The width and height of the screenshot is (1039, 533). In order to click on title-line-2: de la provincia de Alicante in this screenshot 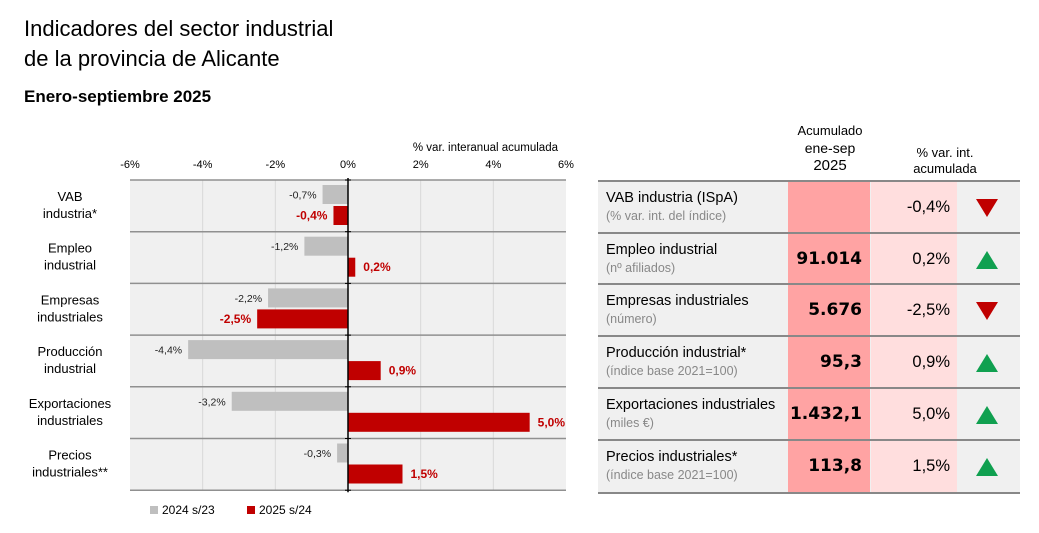, I will do `click(152, 58)`.